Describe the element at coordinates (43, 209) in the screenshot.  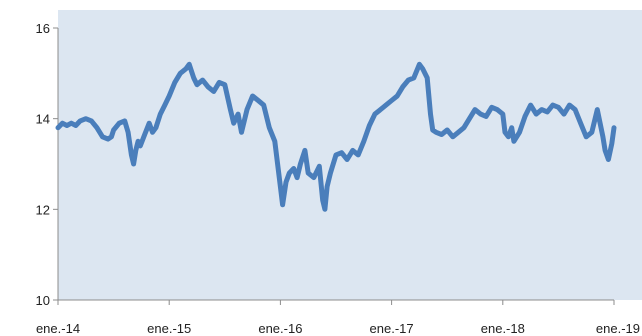
I see `y-tick-label: 12` at that location.